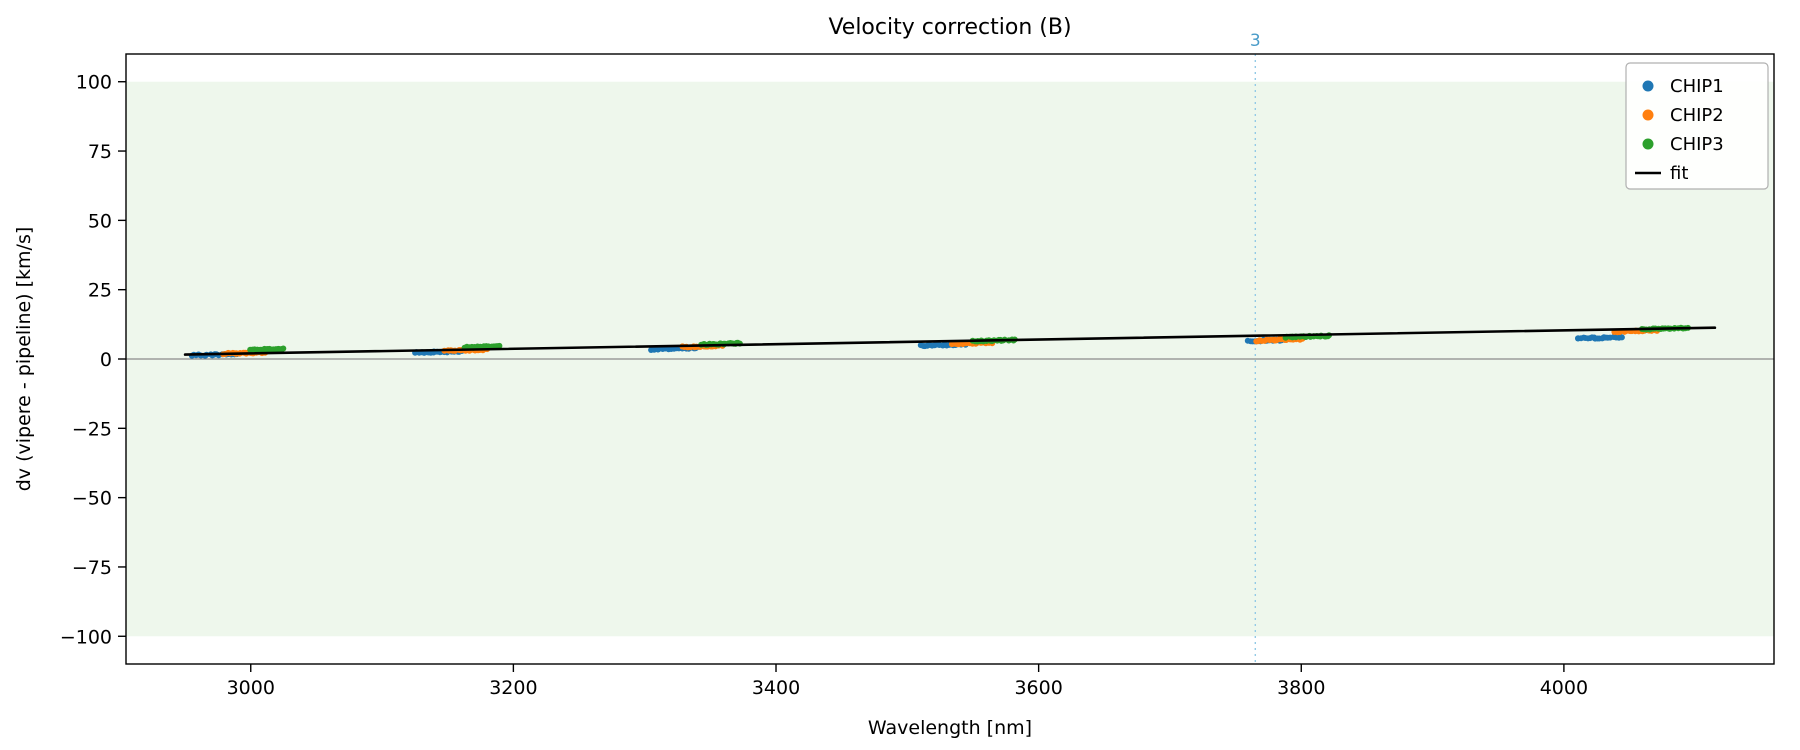  I want to click on x-tick-label: 3200, so click(513, 688).